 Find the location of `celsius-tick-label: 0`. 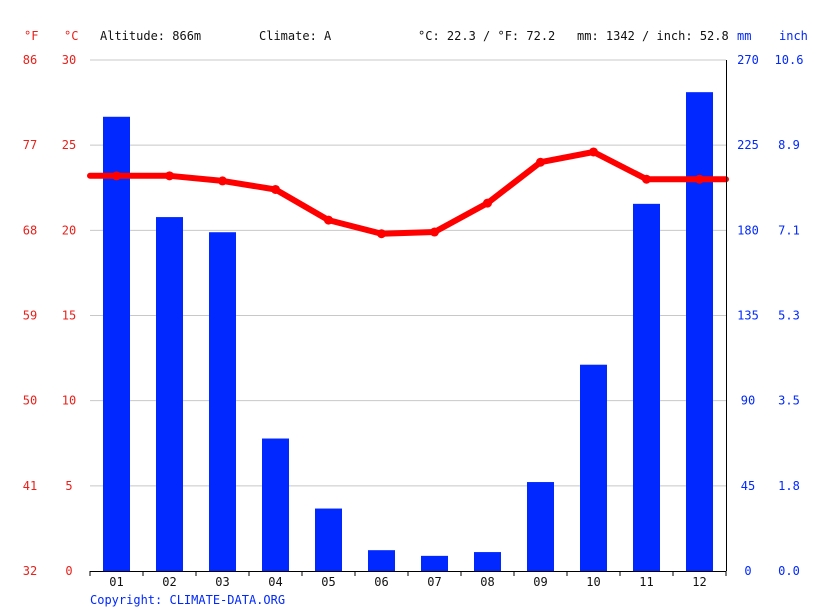

celsius-tick-label: 0 is located at coordinates (68, 571).